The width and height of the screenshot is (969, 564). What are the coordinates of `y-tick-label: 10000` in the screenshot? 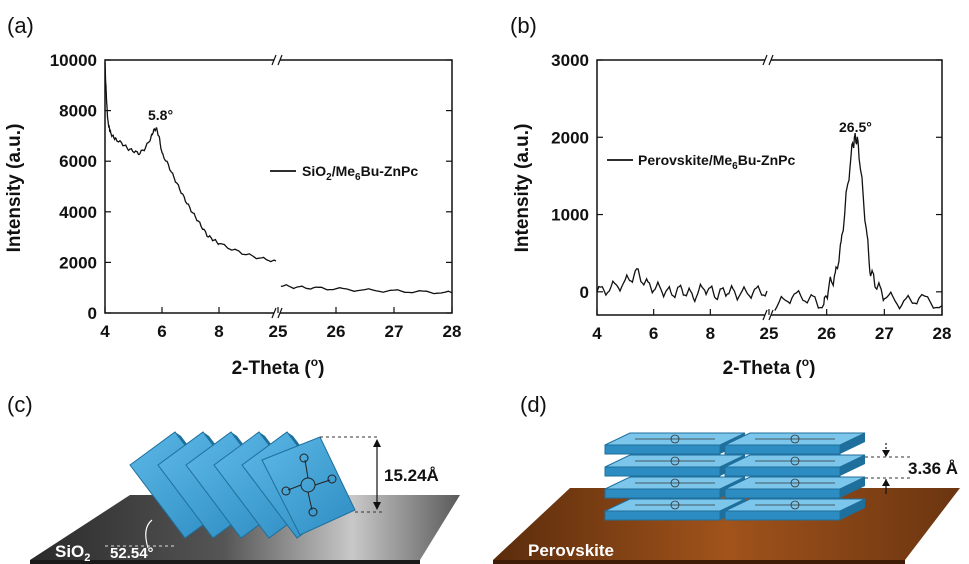 It's located at (73, 60).